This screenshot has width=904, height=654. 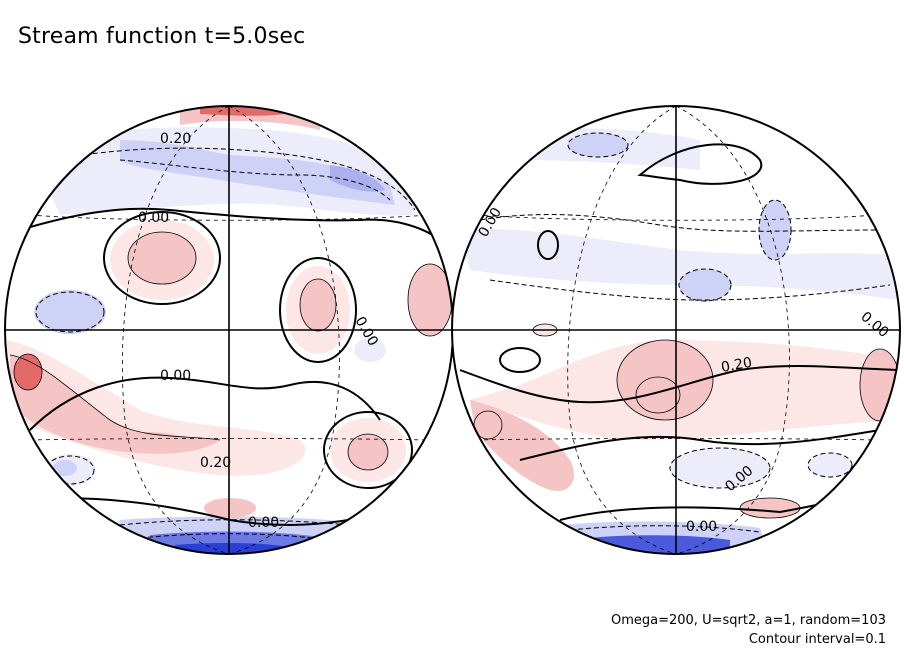 What do you see at coordinates (817, 639) in the screenshot?
I see `footer-contour-interval: Contour interval=0.1` at bounding box center [817, 639].